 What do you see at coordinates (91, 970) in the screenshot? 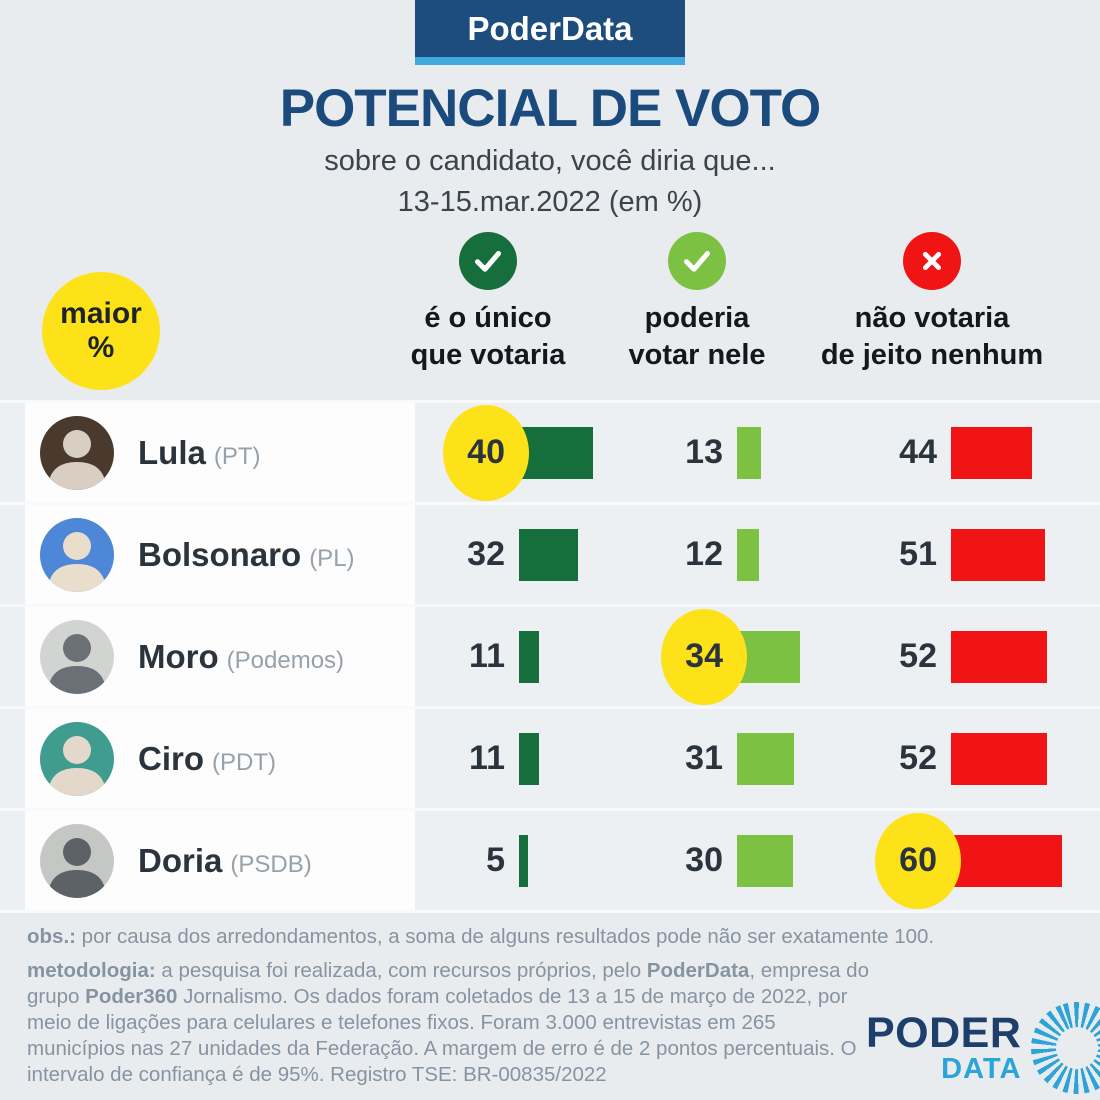
I see `note-methodology-label: metodologia:` at bounding box center [91, 970].